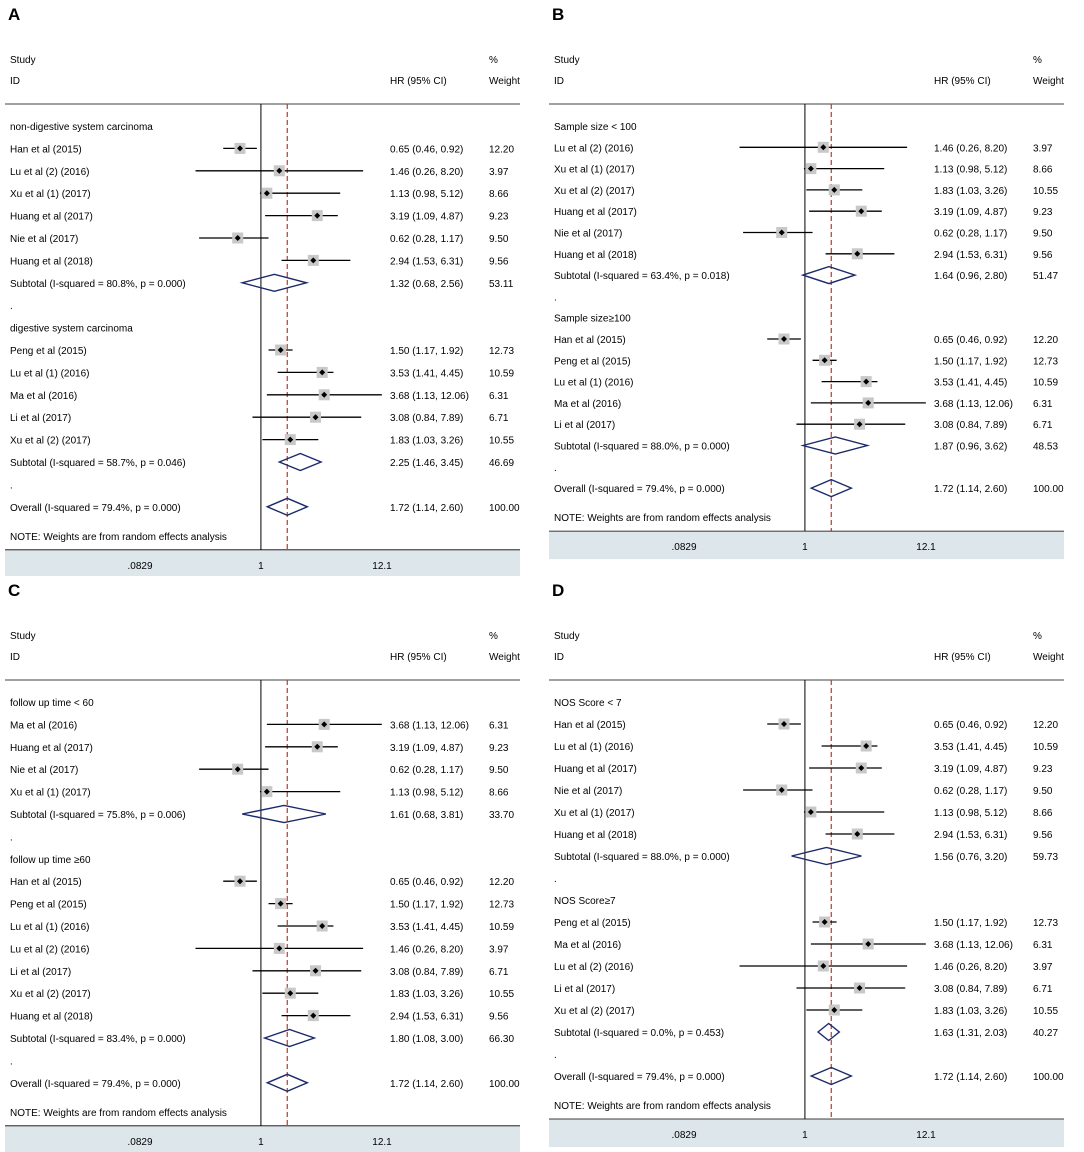 This screenshot has width=1084, height=1152. What do you see at coordinates (970, 447) in the screenshot?
I see `pooled-ci: 1.87 (0.96, 3.62)` at bounding box center [970, 447].